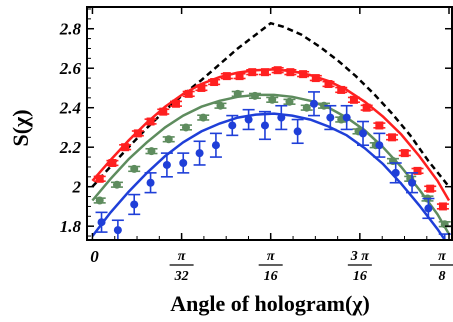 The width and height of the screenshot is (453, 322). I want to click on y-tick-label-3: 2.4, so click(70, 108).